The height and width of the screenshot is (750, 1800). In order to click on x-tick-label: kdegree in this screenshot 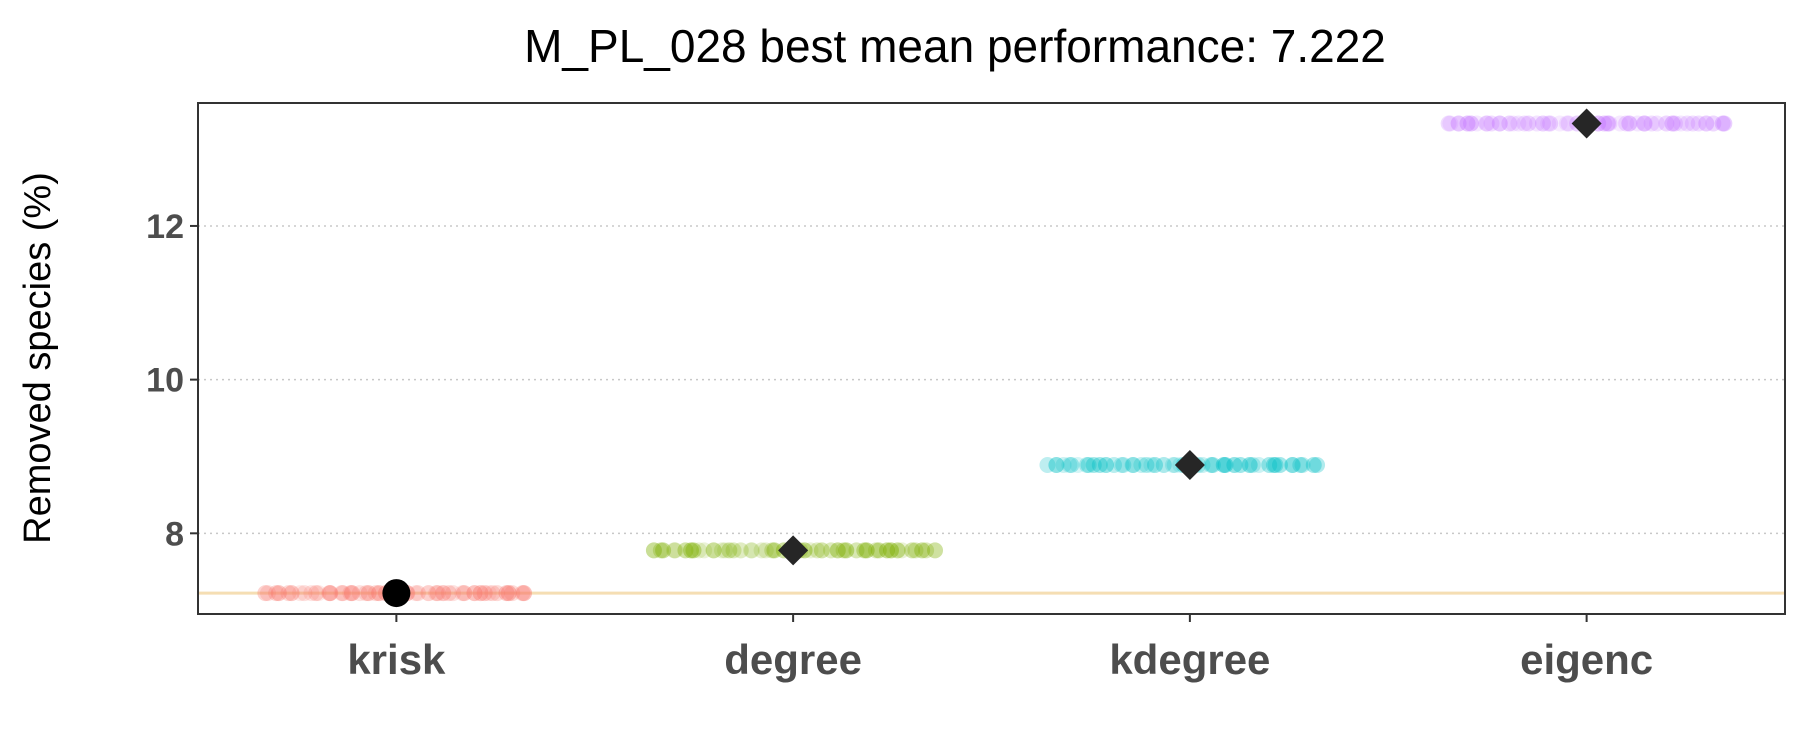, I will do `click(1189, 659)`.